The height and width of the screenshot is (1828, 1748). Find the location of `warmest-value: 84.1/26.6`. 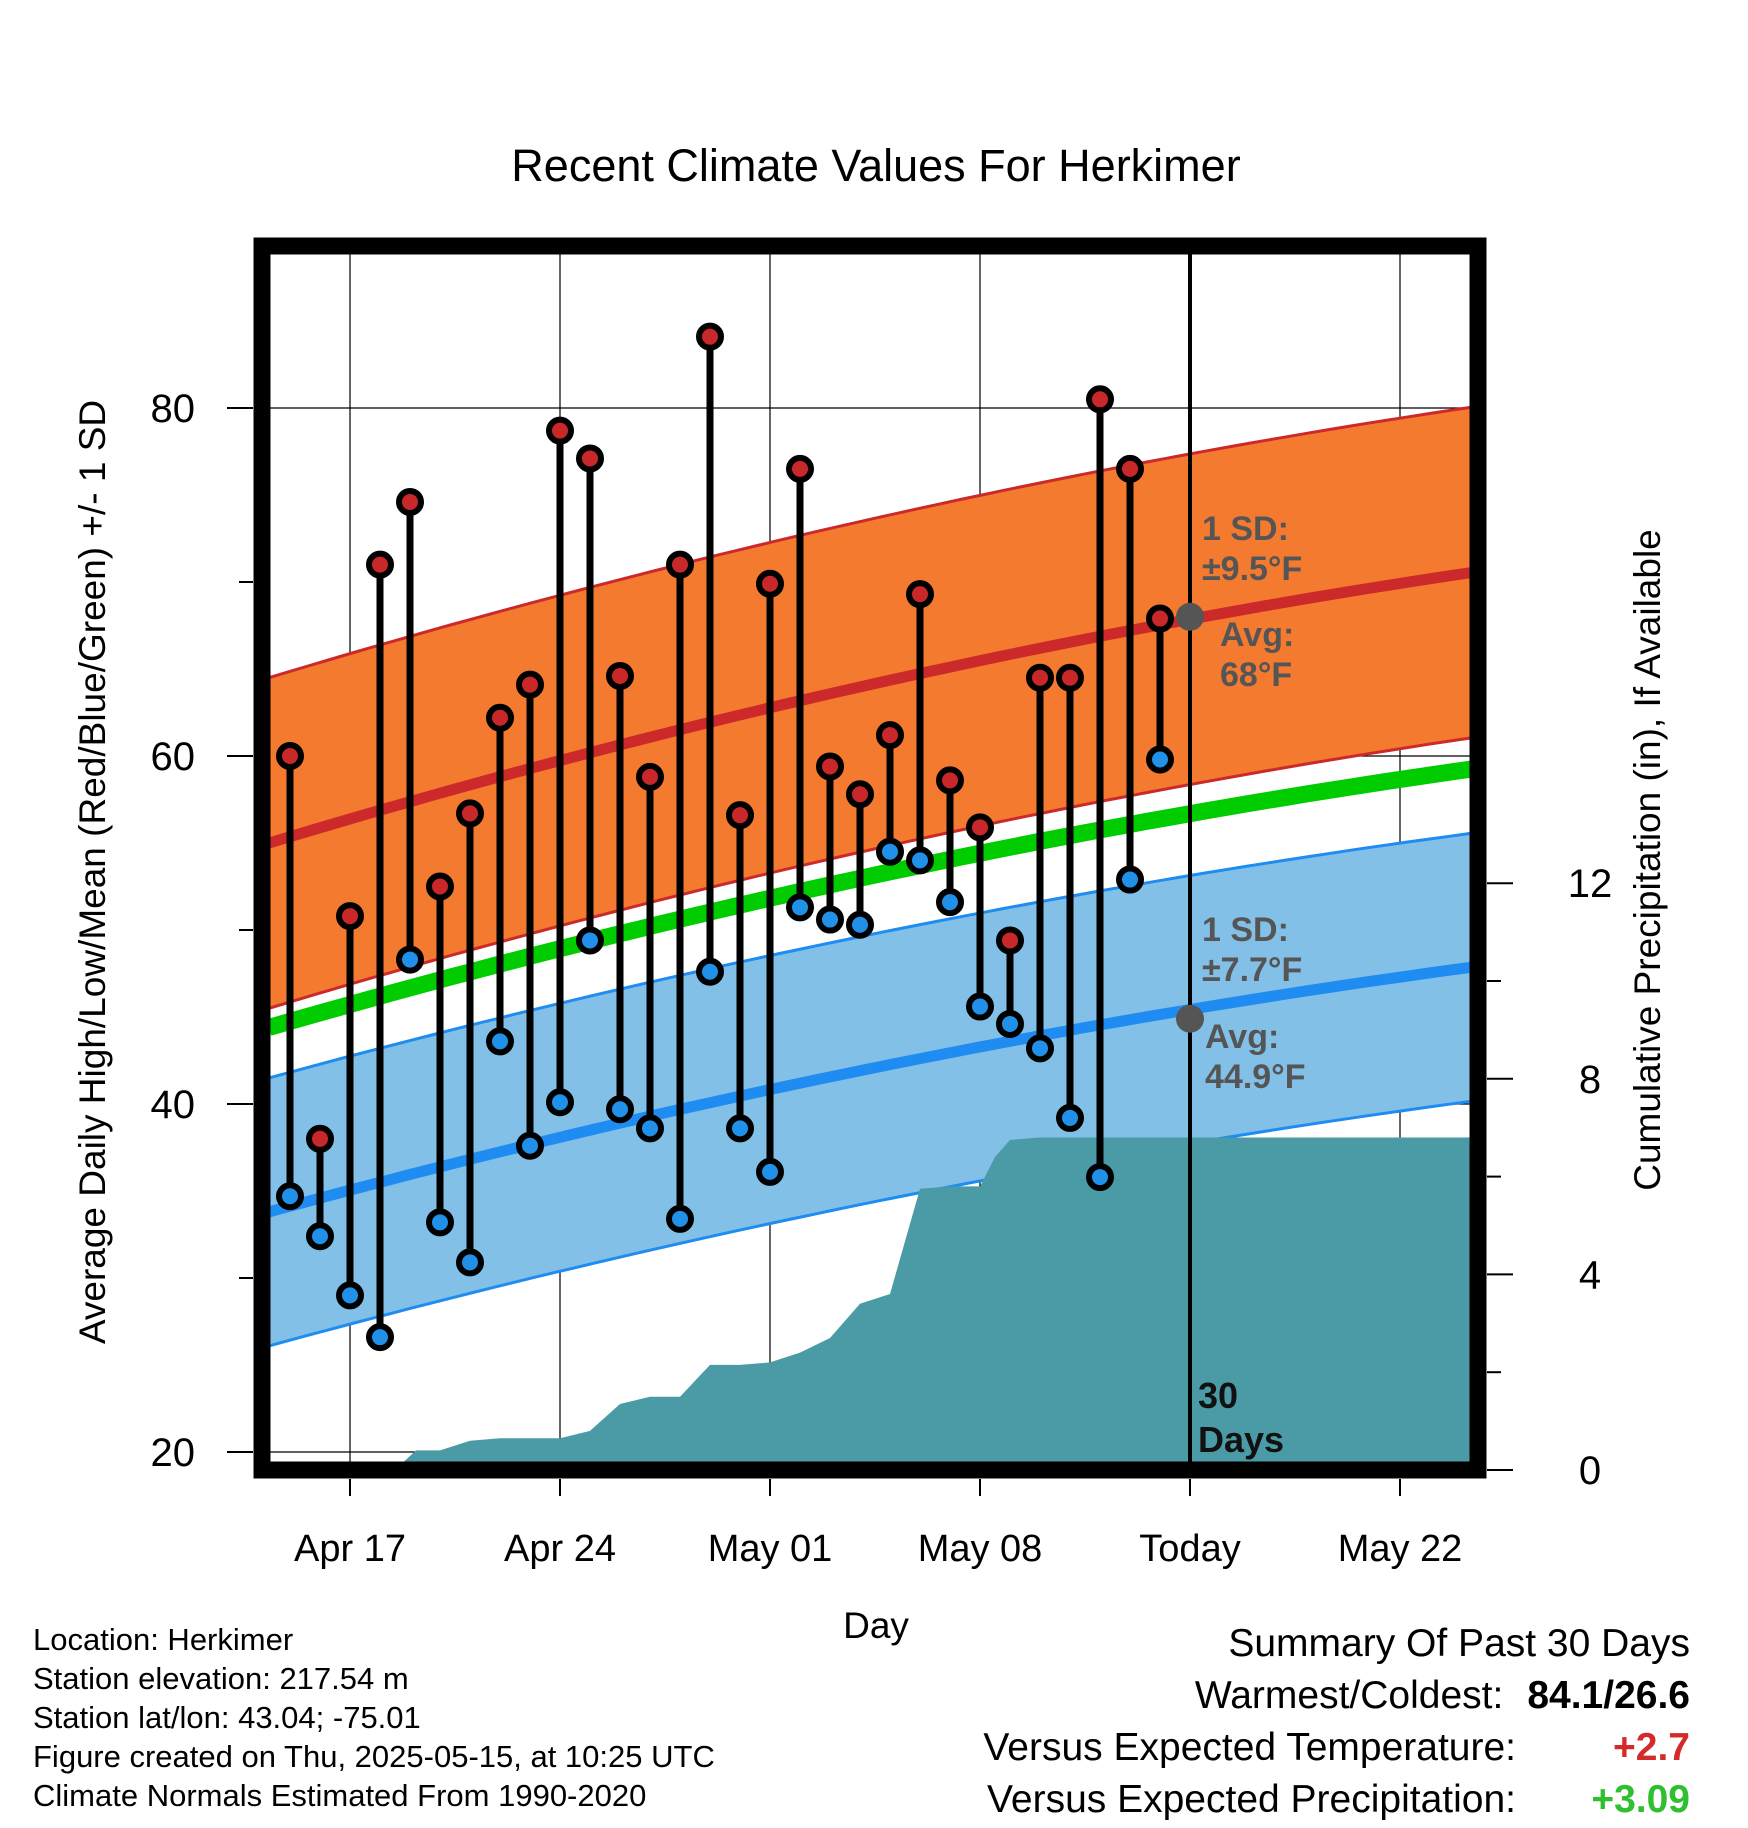

warmest-value: 84.1/26.6 is located at coordinates (1608, 1695).